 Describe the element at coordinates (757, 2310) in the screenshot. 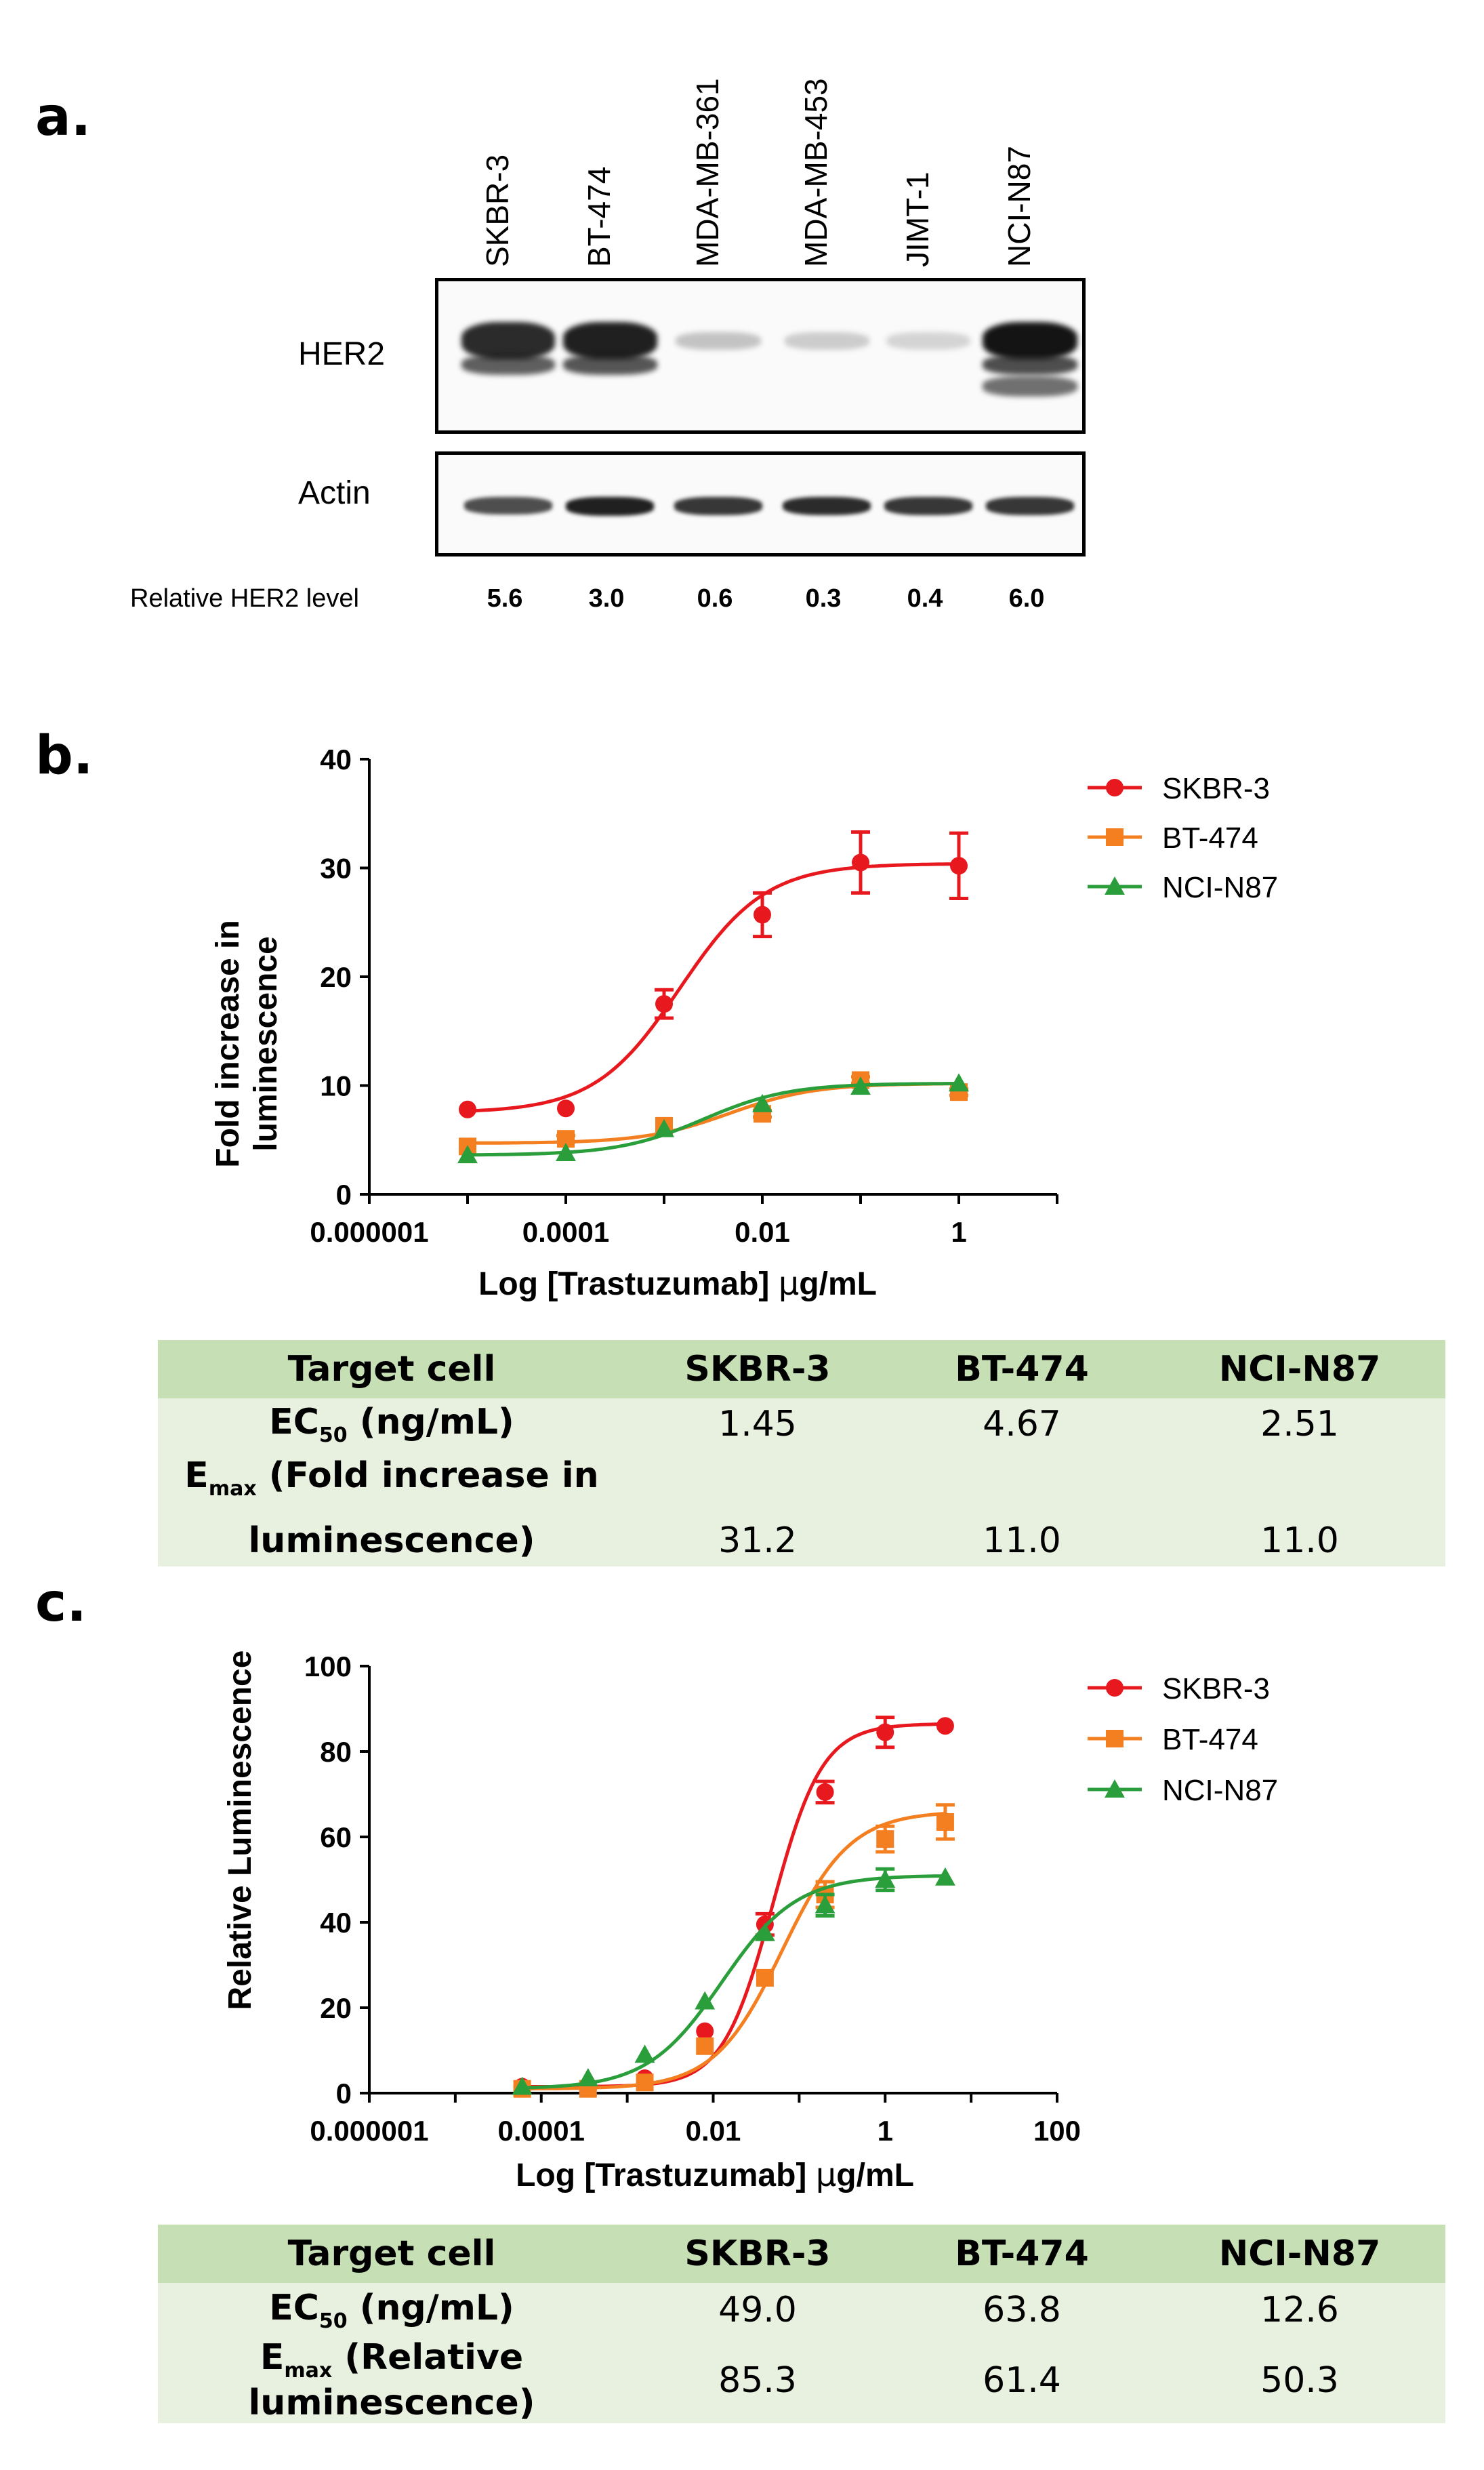

I see `ec50-skbr3: 49.0` at that location.